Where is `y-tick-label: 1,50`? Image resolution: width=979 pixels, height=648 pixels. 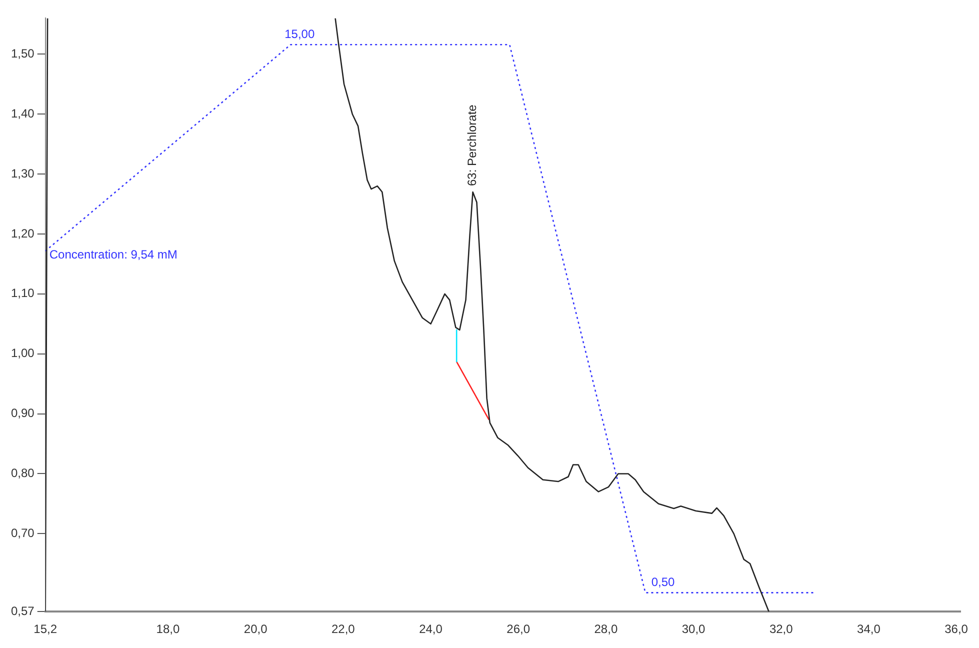
y-tick-label: 1,50 is located at coordinates (22, 53).